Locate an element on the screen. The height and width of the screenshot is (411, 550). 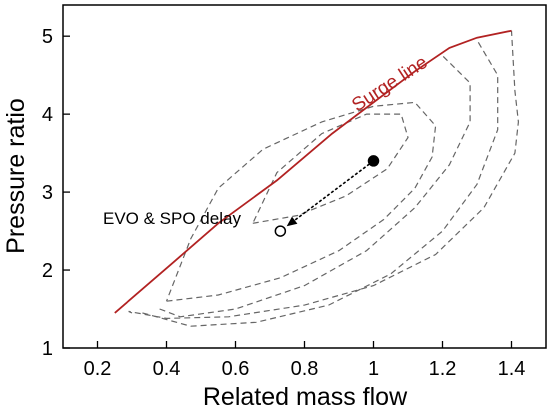
shift-arrow-line is located at coordinates (332, 192).